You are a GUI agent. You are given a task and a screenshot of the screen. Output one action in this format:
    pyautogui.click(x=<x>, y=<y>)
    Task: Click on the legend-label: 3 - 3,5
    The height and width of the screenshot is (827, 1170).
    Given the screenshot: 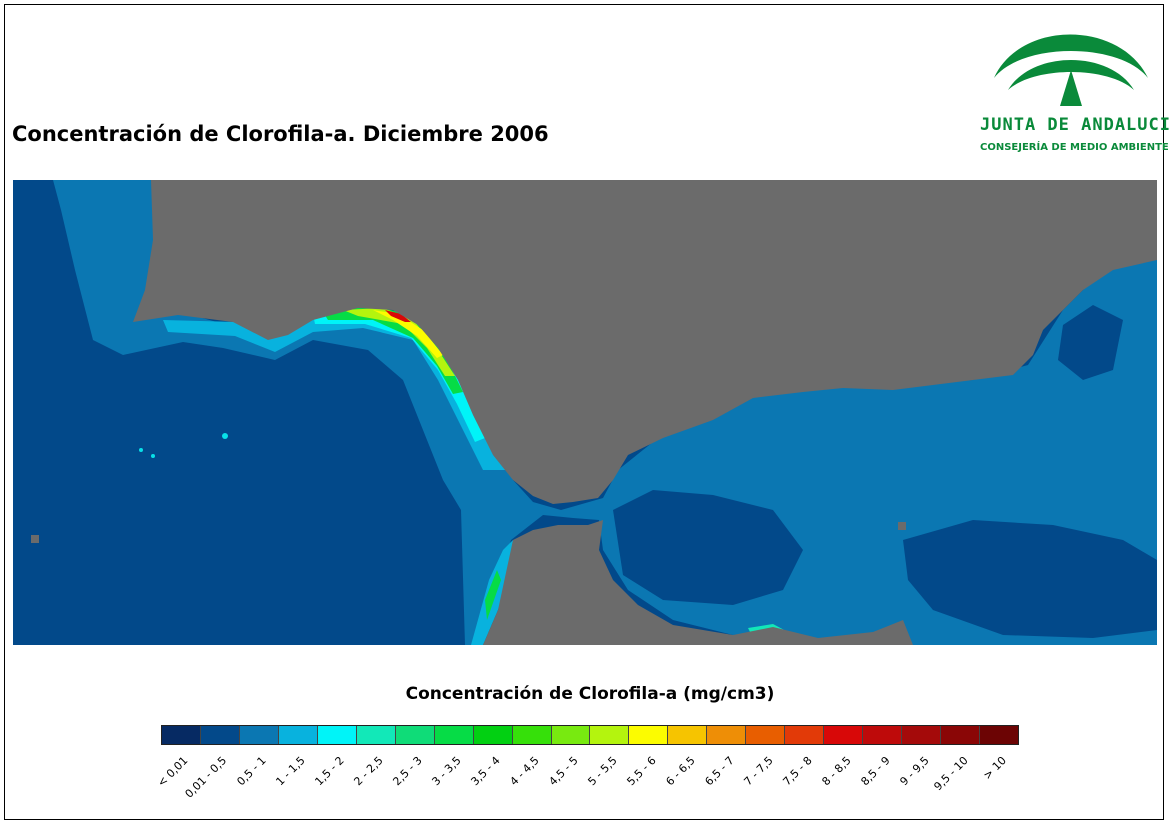 What is the action you would take?
    pyautogui.click(x=446, y=771)
    